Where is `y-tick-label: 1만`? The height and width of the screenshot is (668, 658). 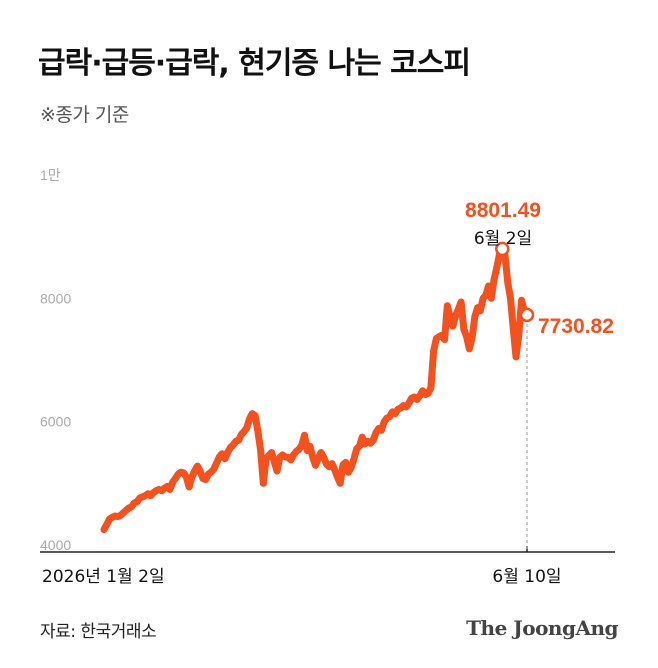 y-tick-label: 1만 is located at coordinates (50, 175).